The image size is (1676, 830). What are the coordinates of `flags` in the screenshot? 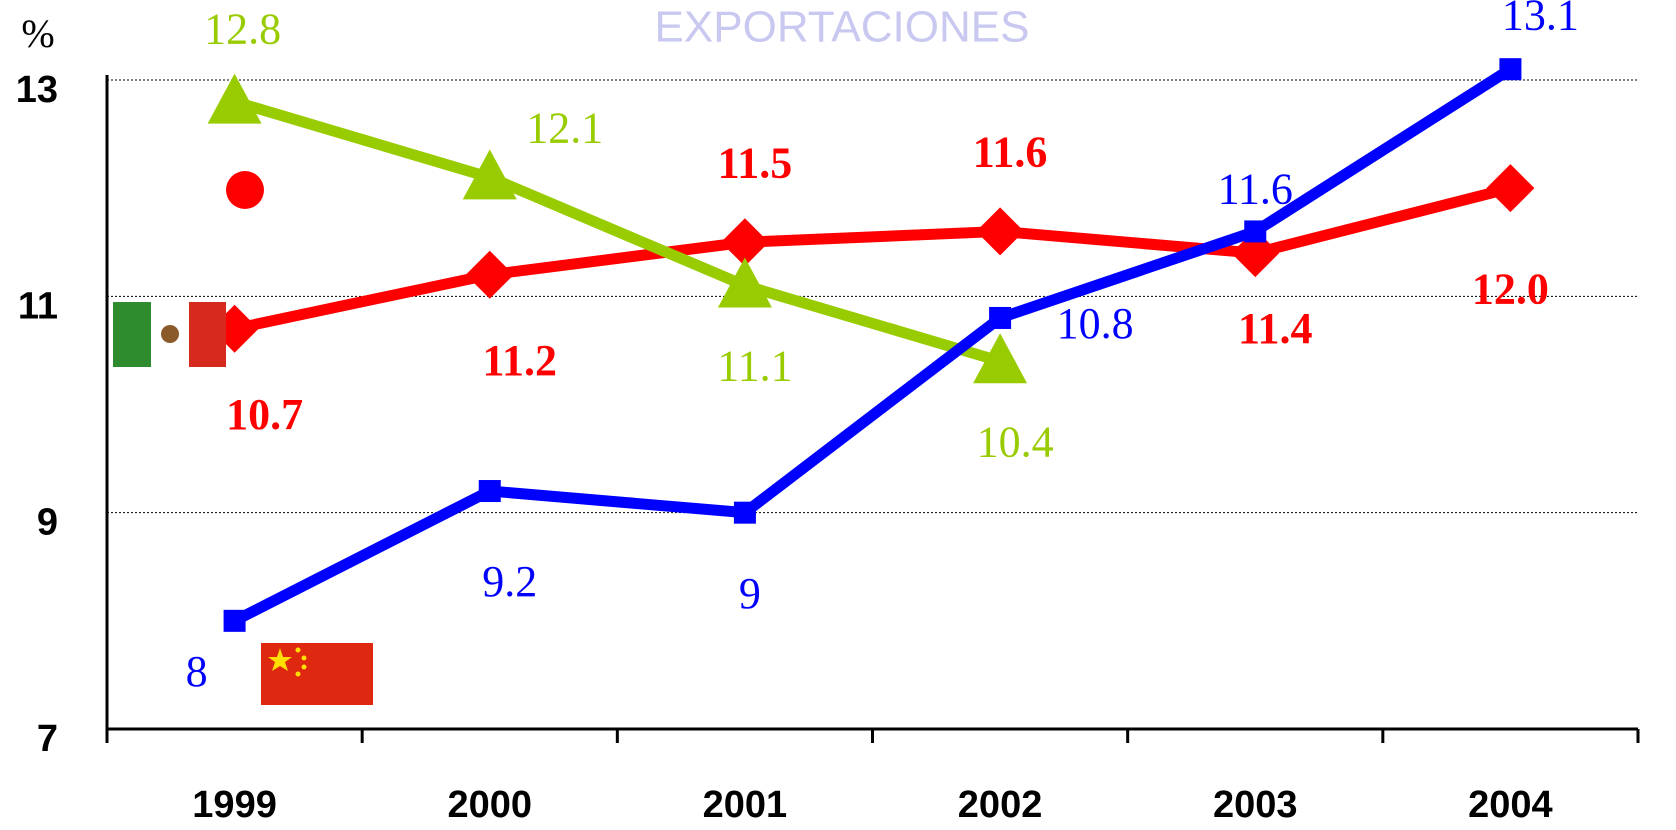 It's located at (243, 438).